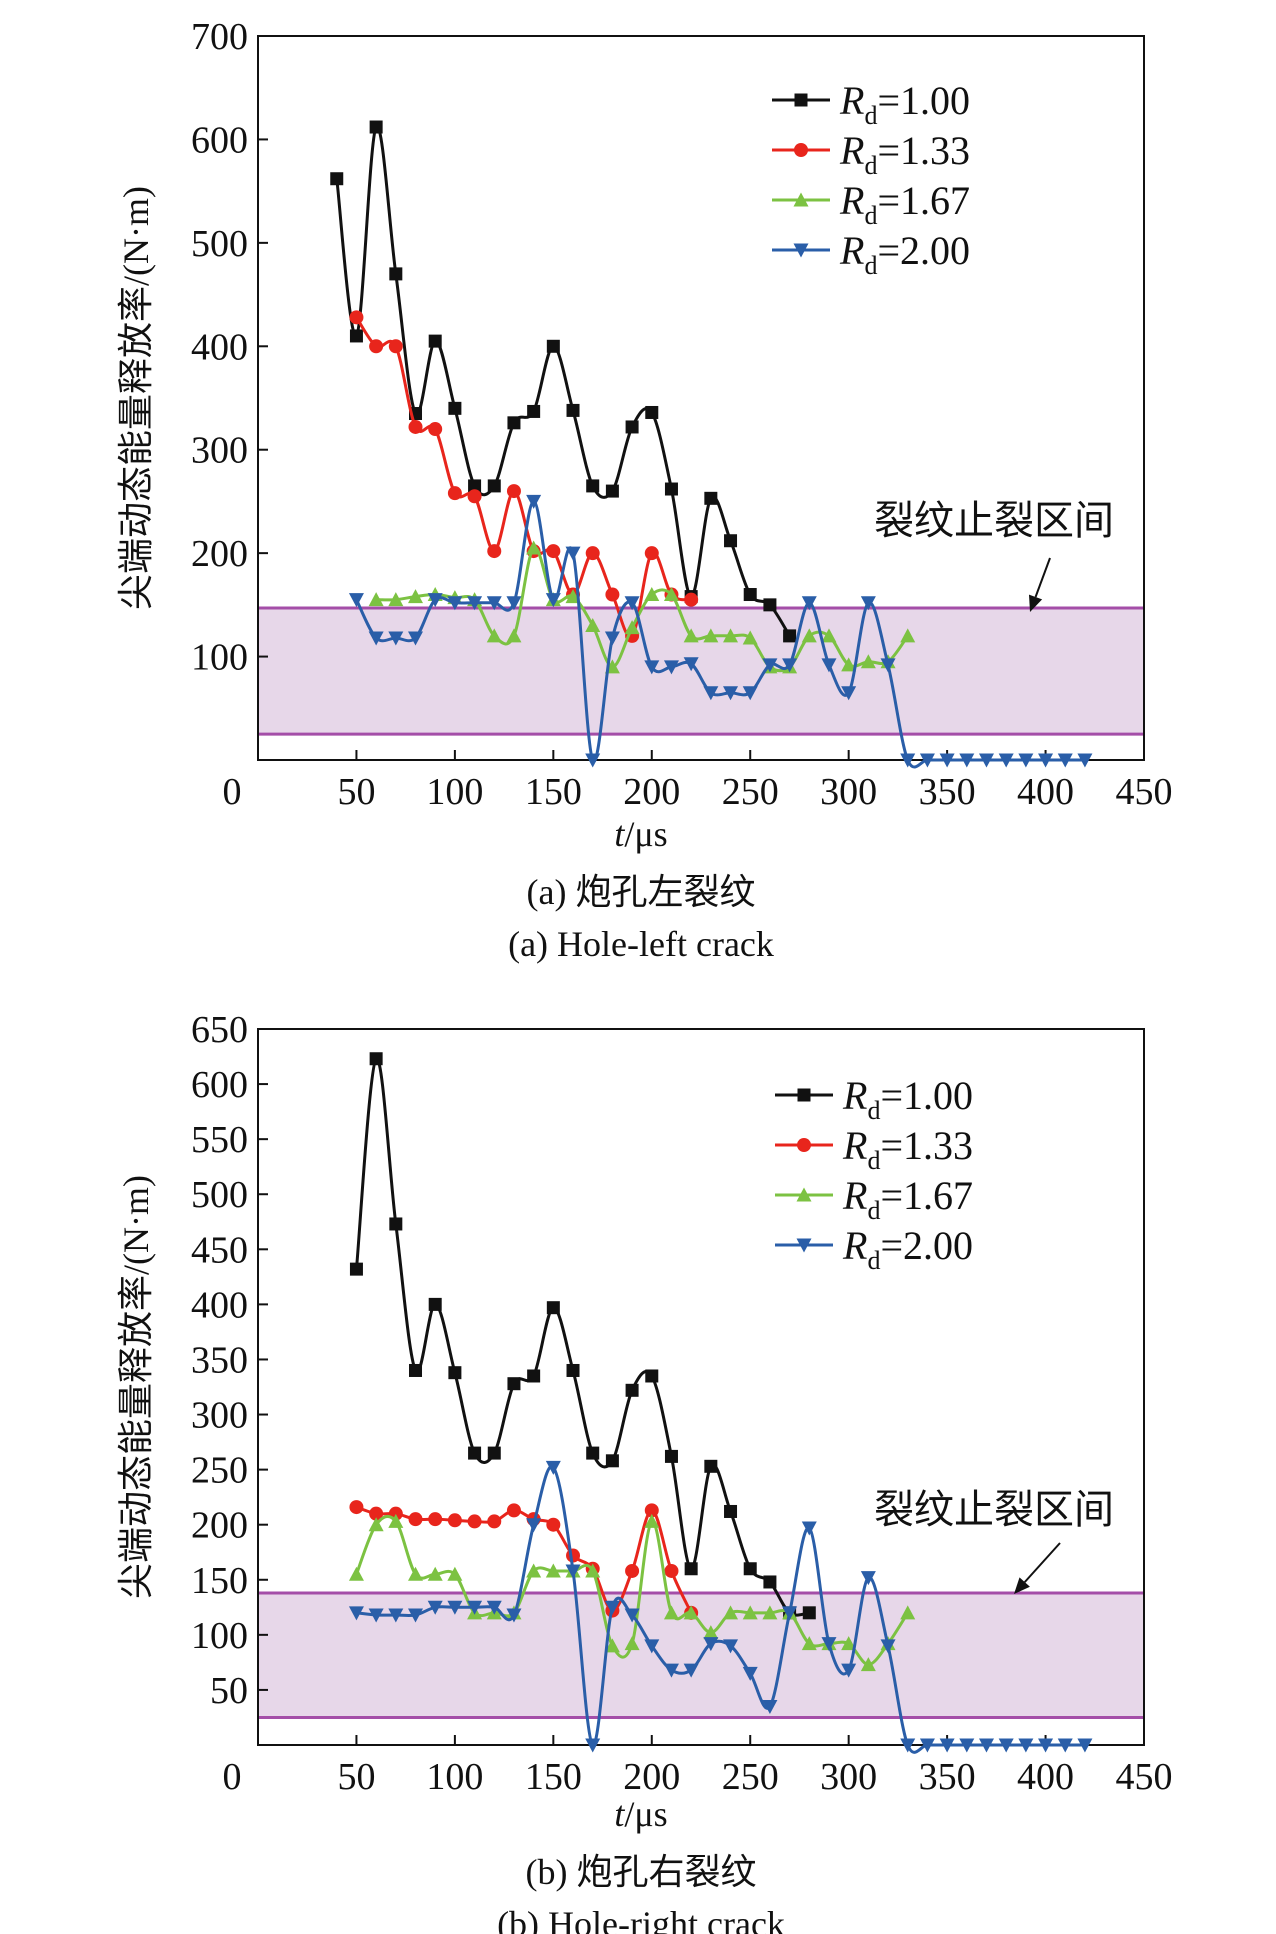 The image size is (1276, 1934). I want to click on y-tick-label: 50, so click(229, 1691).